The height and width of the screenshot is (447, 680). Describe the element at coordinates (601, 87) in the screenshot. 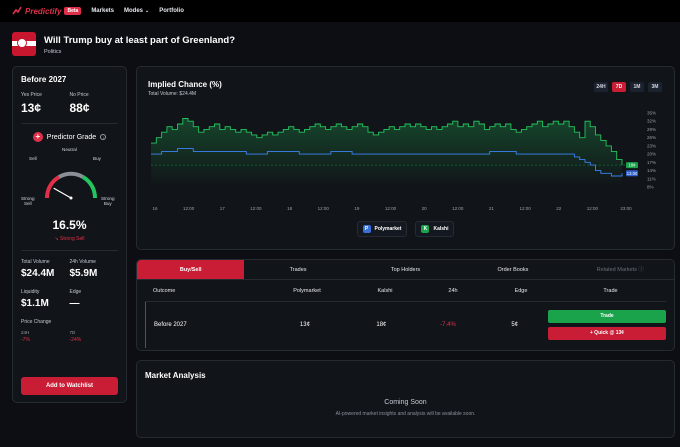

I see `range-24h-button: 24H` at that location.